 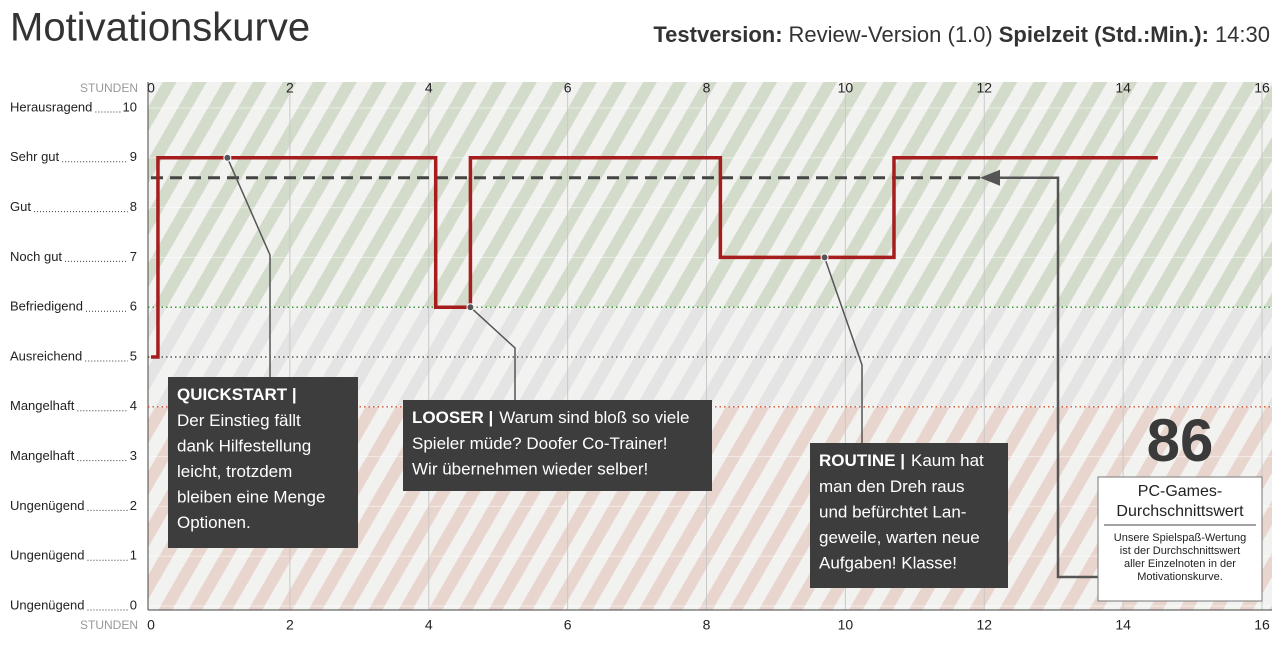 I want to click on arrow-head, so click(x=990, y=177).